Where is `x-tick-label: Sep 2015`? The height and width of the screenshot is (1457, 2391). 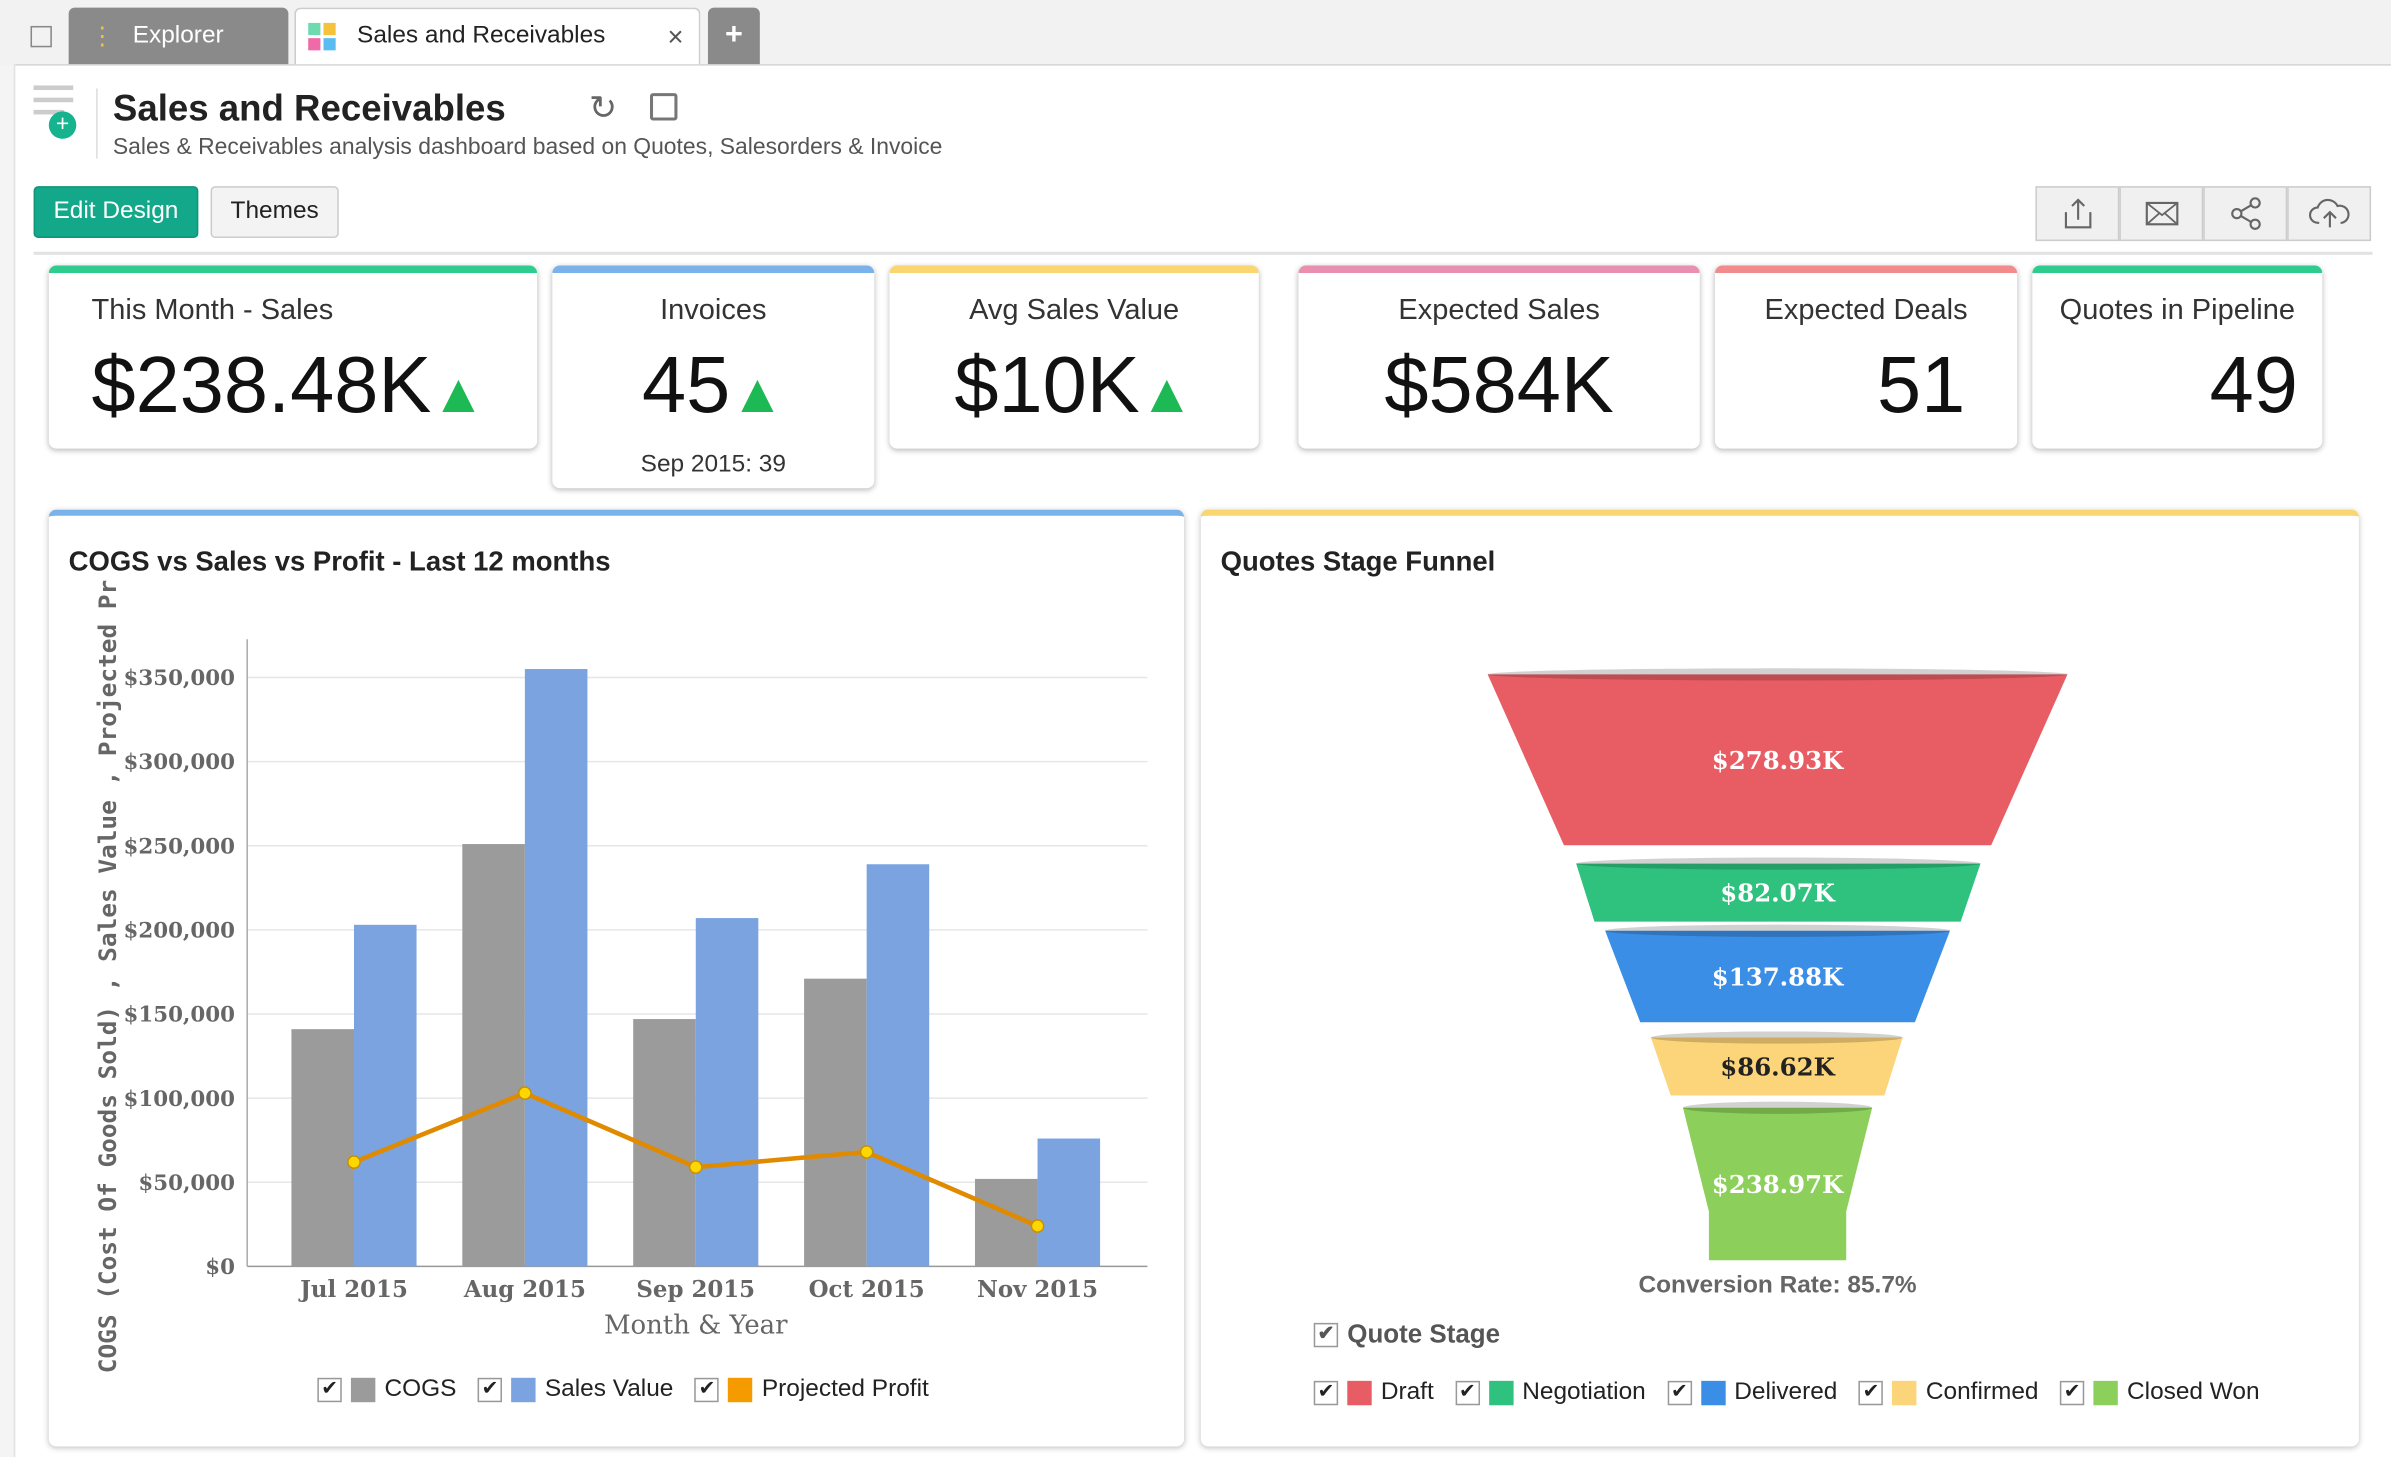 x-tick-label: Sep 2015 is located at coordinates (695, 1290).